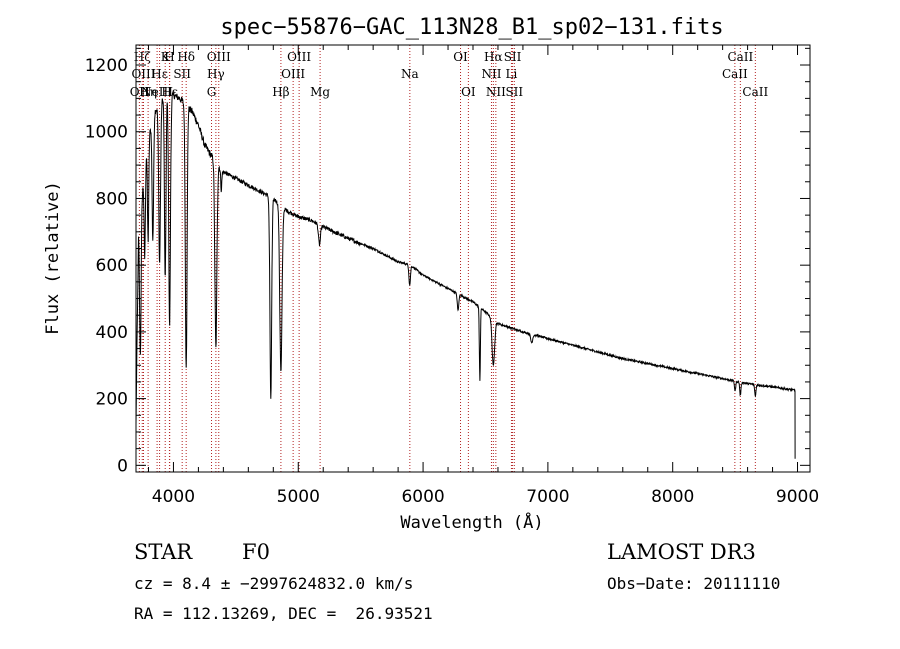 This screenshot has width=900, height=649. What do you see at coordinates (53, 258) in the screenshot?
I see `y-axis-label: Flux (relative)` at bounding box center [53, 258].